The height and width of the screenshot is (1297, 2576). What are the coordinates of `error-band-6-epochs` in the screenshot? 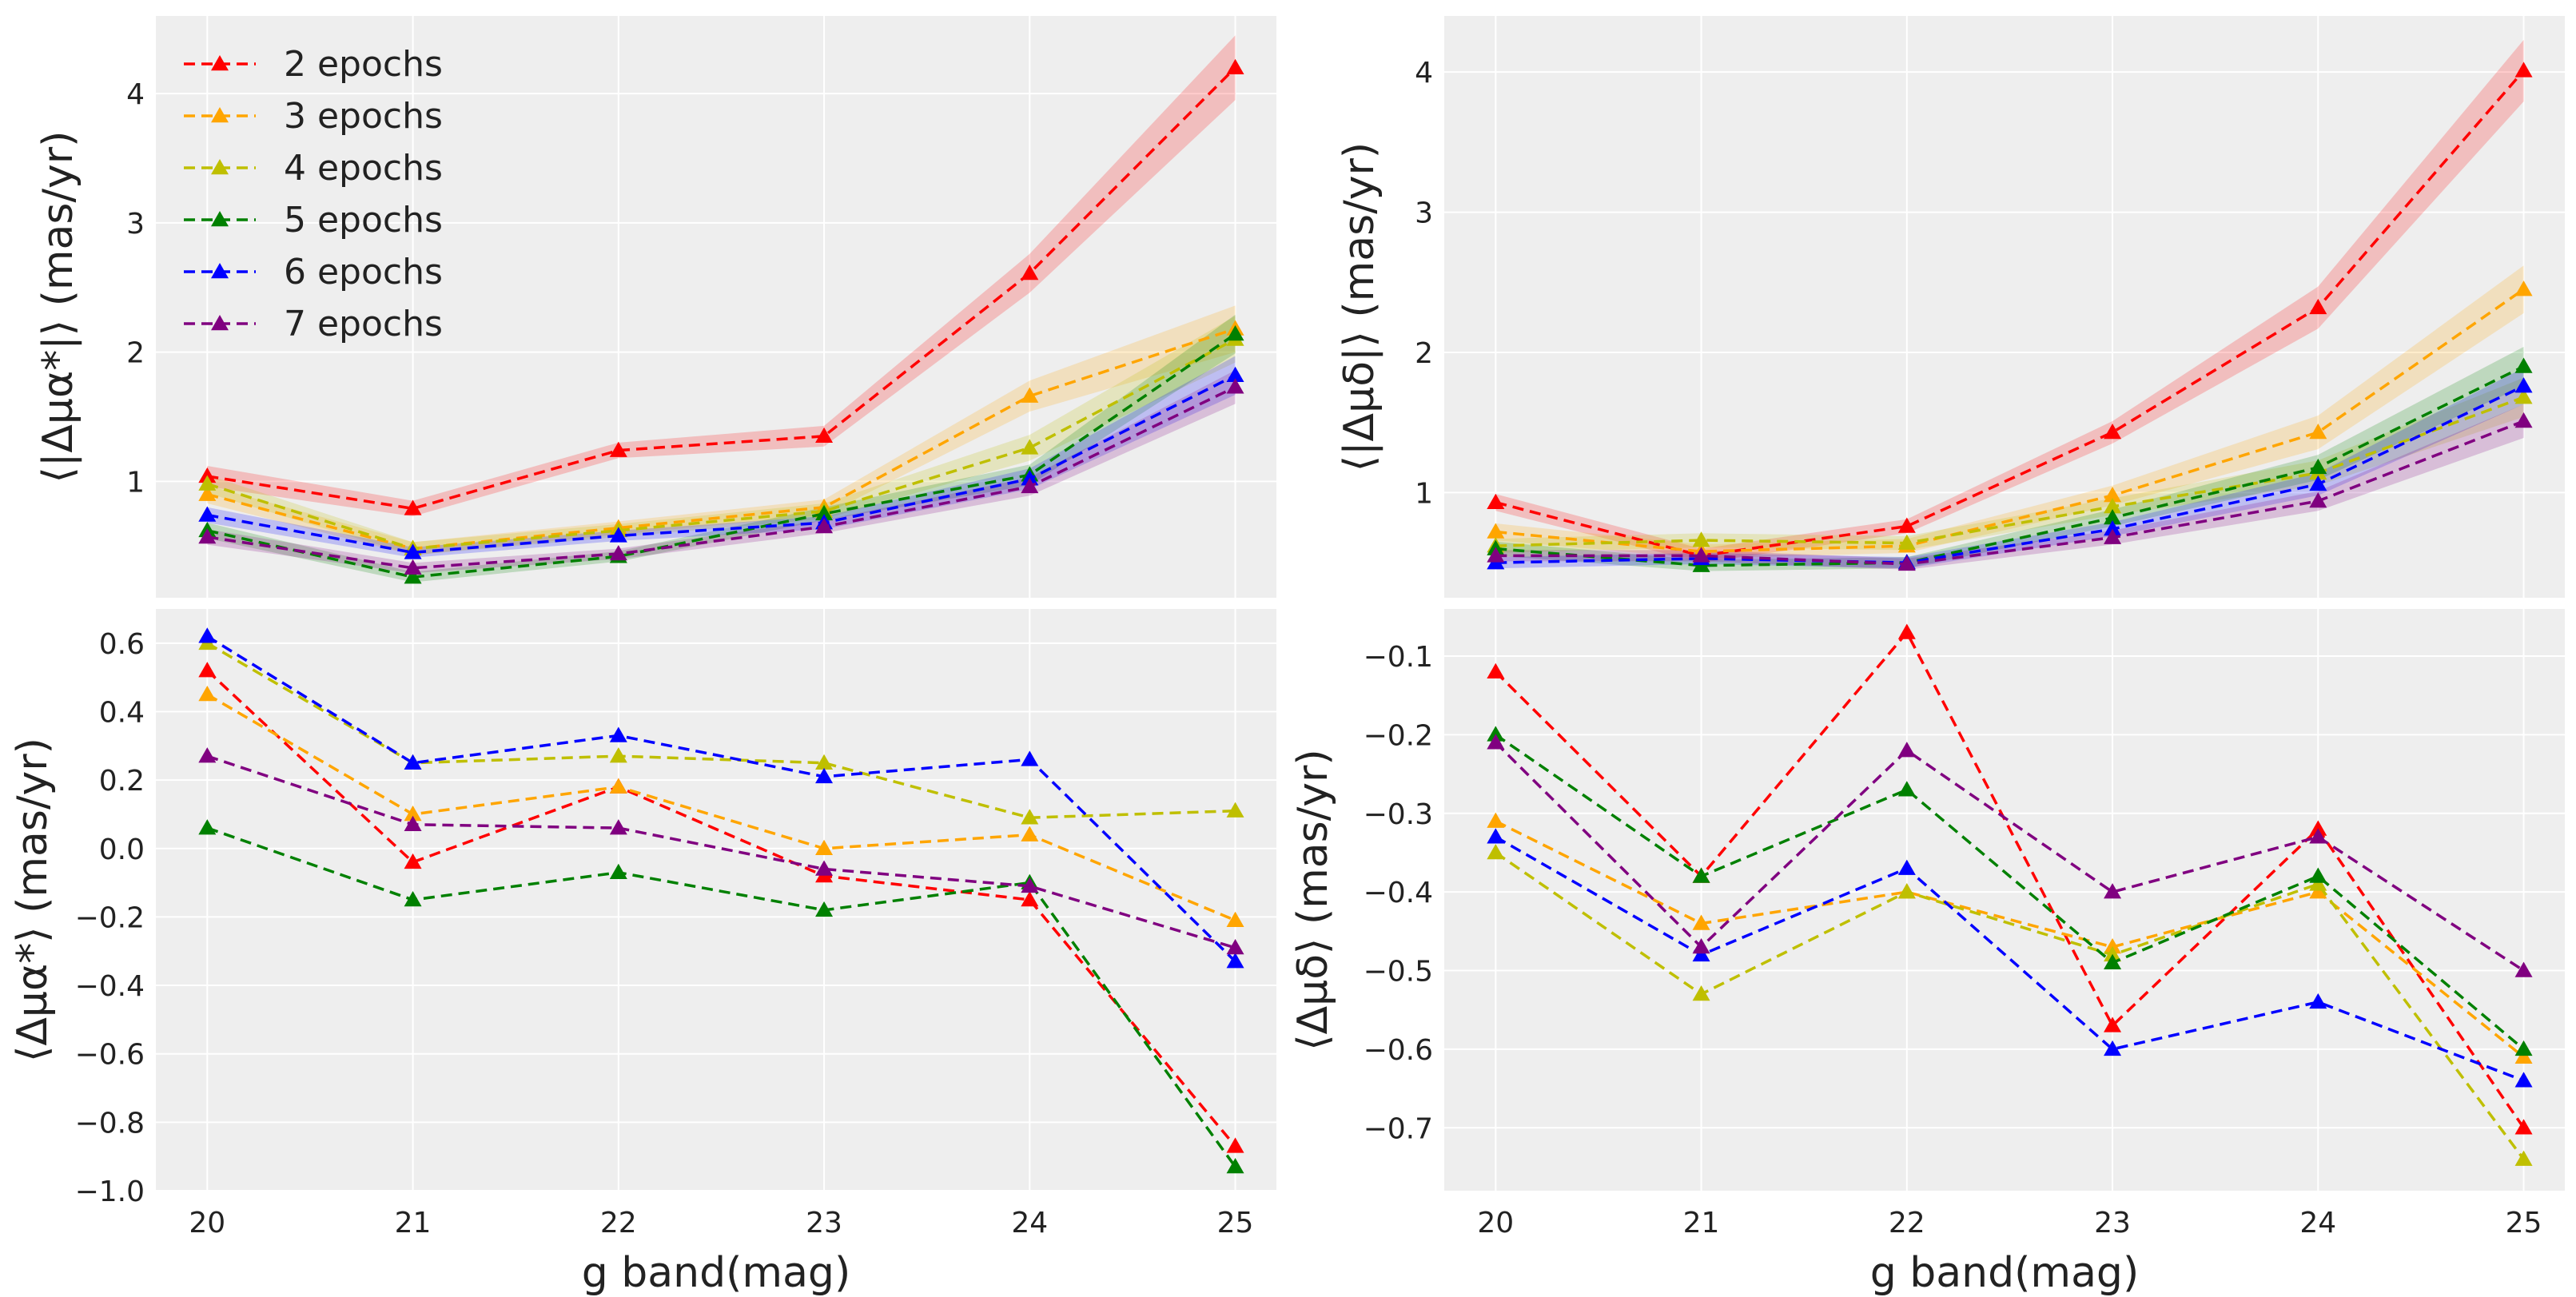 It's located at (721, 457).